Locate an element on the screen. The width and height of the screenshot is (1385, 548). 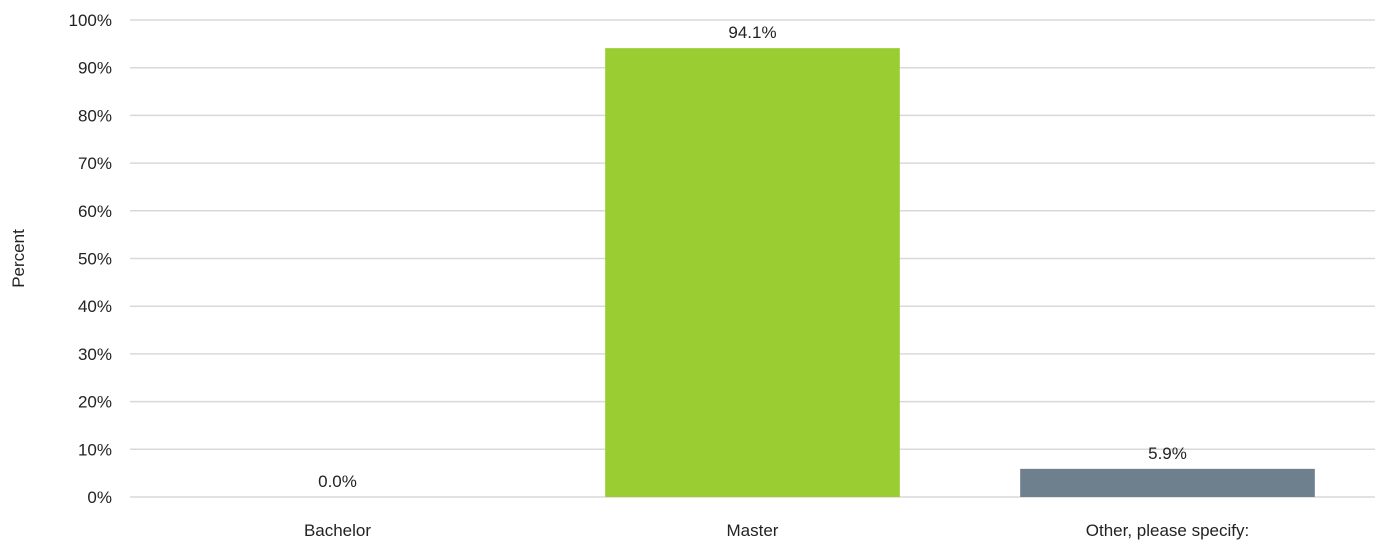
y-tick-label: 100% is located at coordinates (90, 20).